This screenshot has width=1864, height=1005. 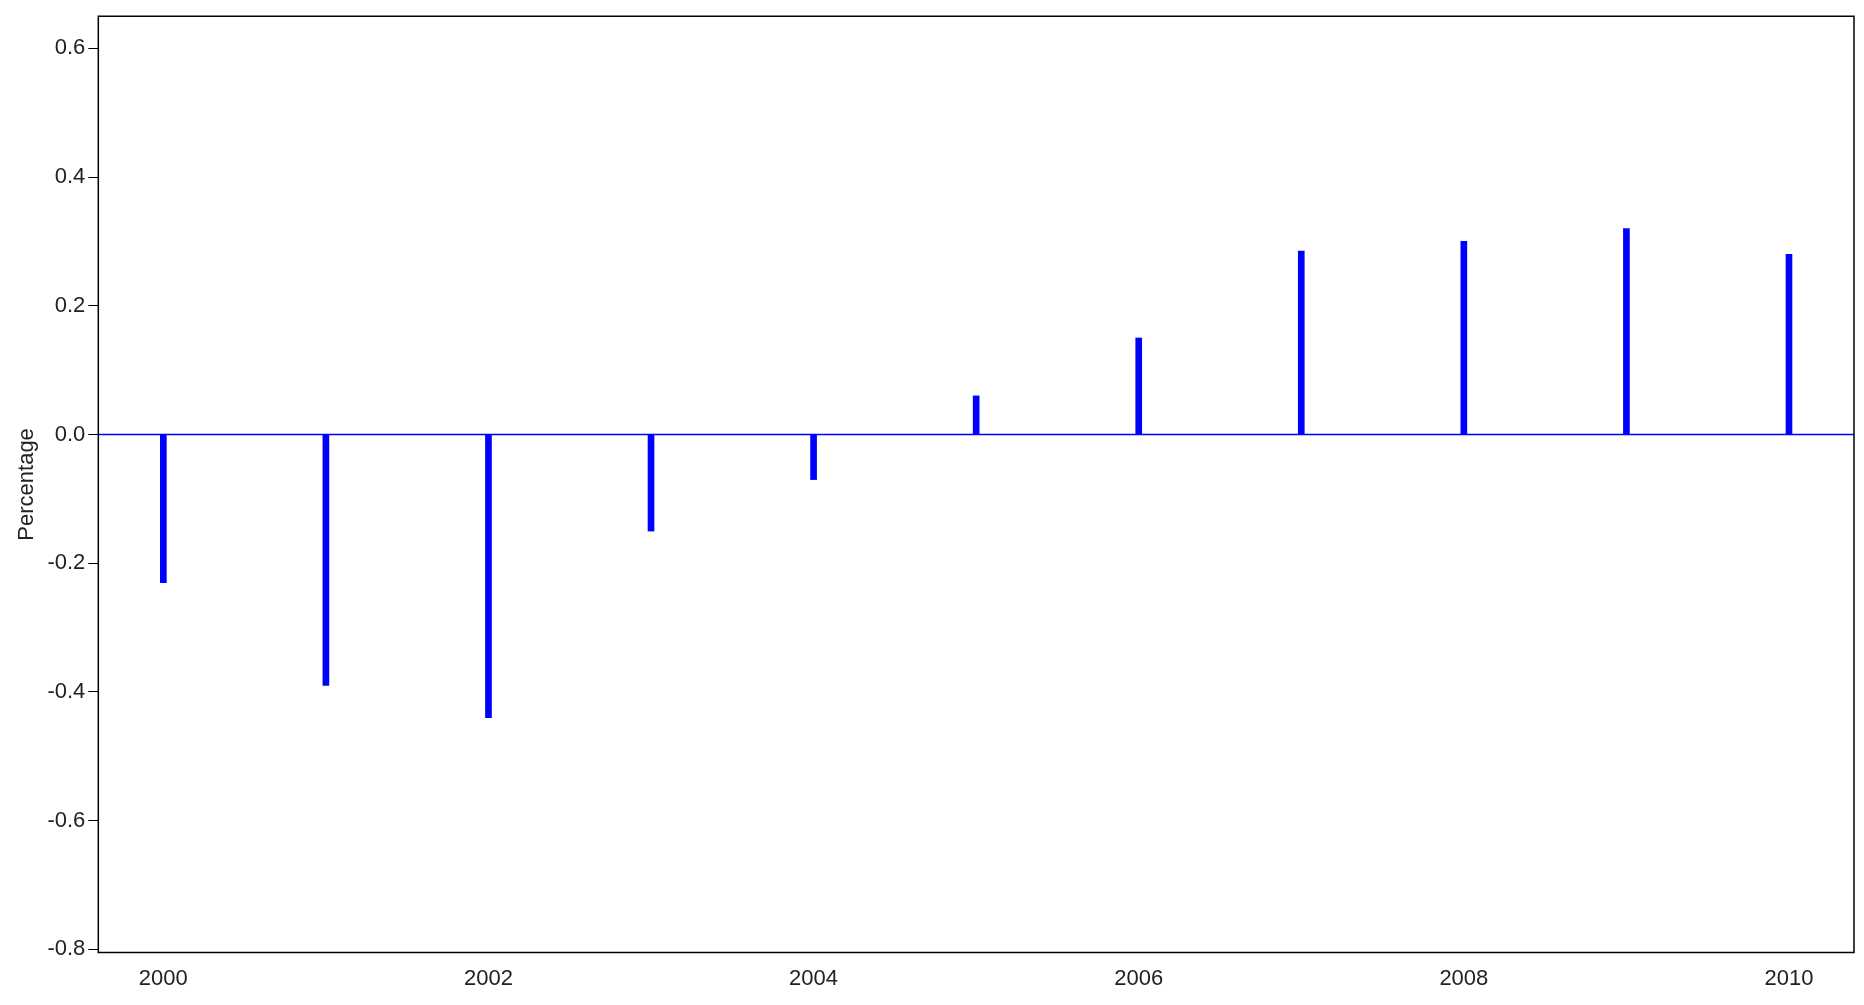 I want to click on y-tick-label: 0.6, so click(x=70, y=47).